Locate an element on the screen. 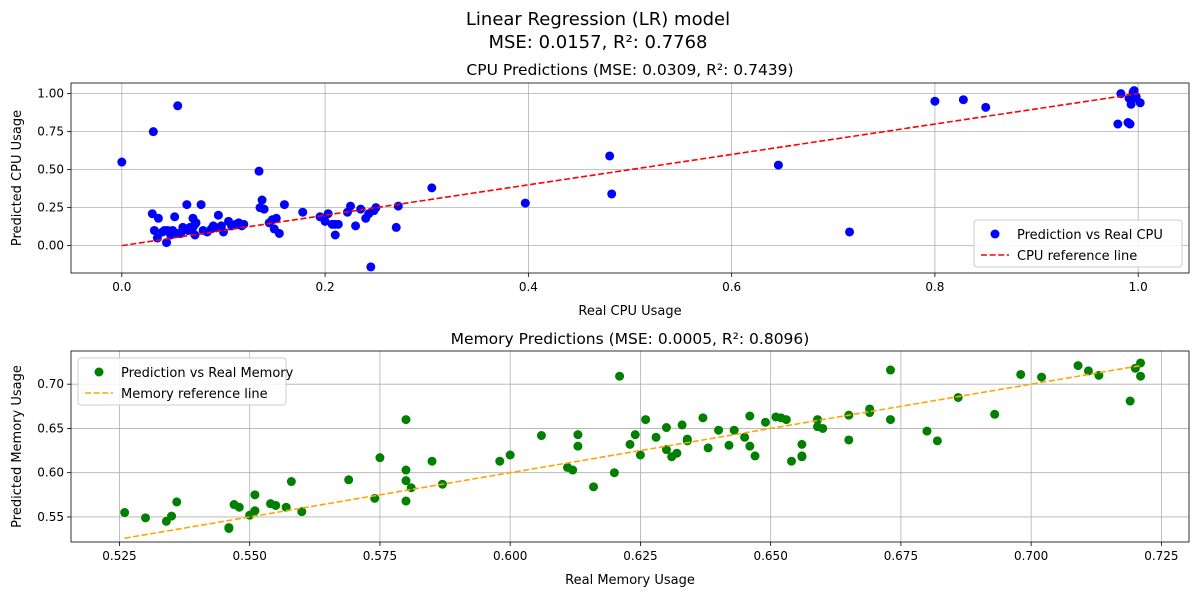 The image size is (1197, 596). cpu-x-tick-label: 0.6 is located at coordinates (731, 287).